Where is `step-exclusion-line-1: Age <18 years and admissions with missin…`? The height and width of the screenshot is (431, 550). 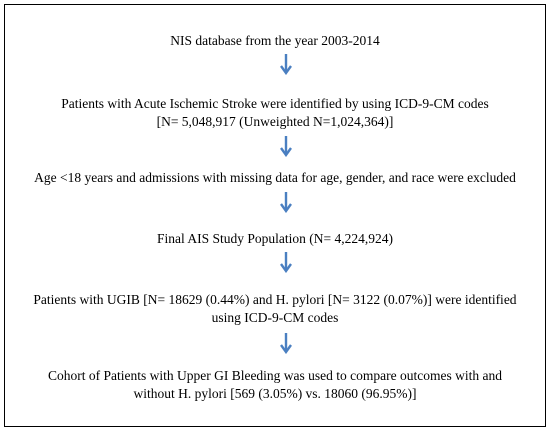 step-exclusion-line-1: Age <18 years and admissions with missin… is located at coordinates (275, 177).